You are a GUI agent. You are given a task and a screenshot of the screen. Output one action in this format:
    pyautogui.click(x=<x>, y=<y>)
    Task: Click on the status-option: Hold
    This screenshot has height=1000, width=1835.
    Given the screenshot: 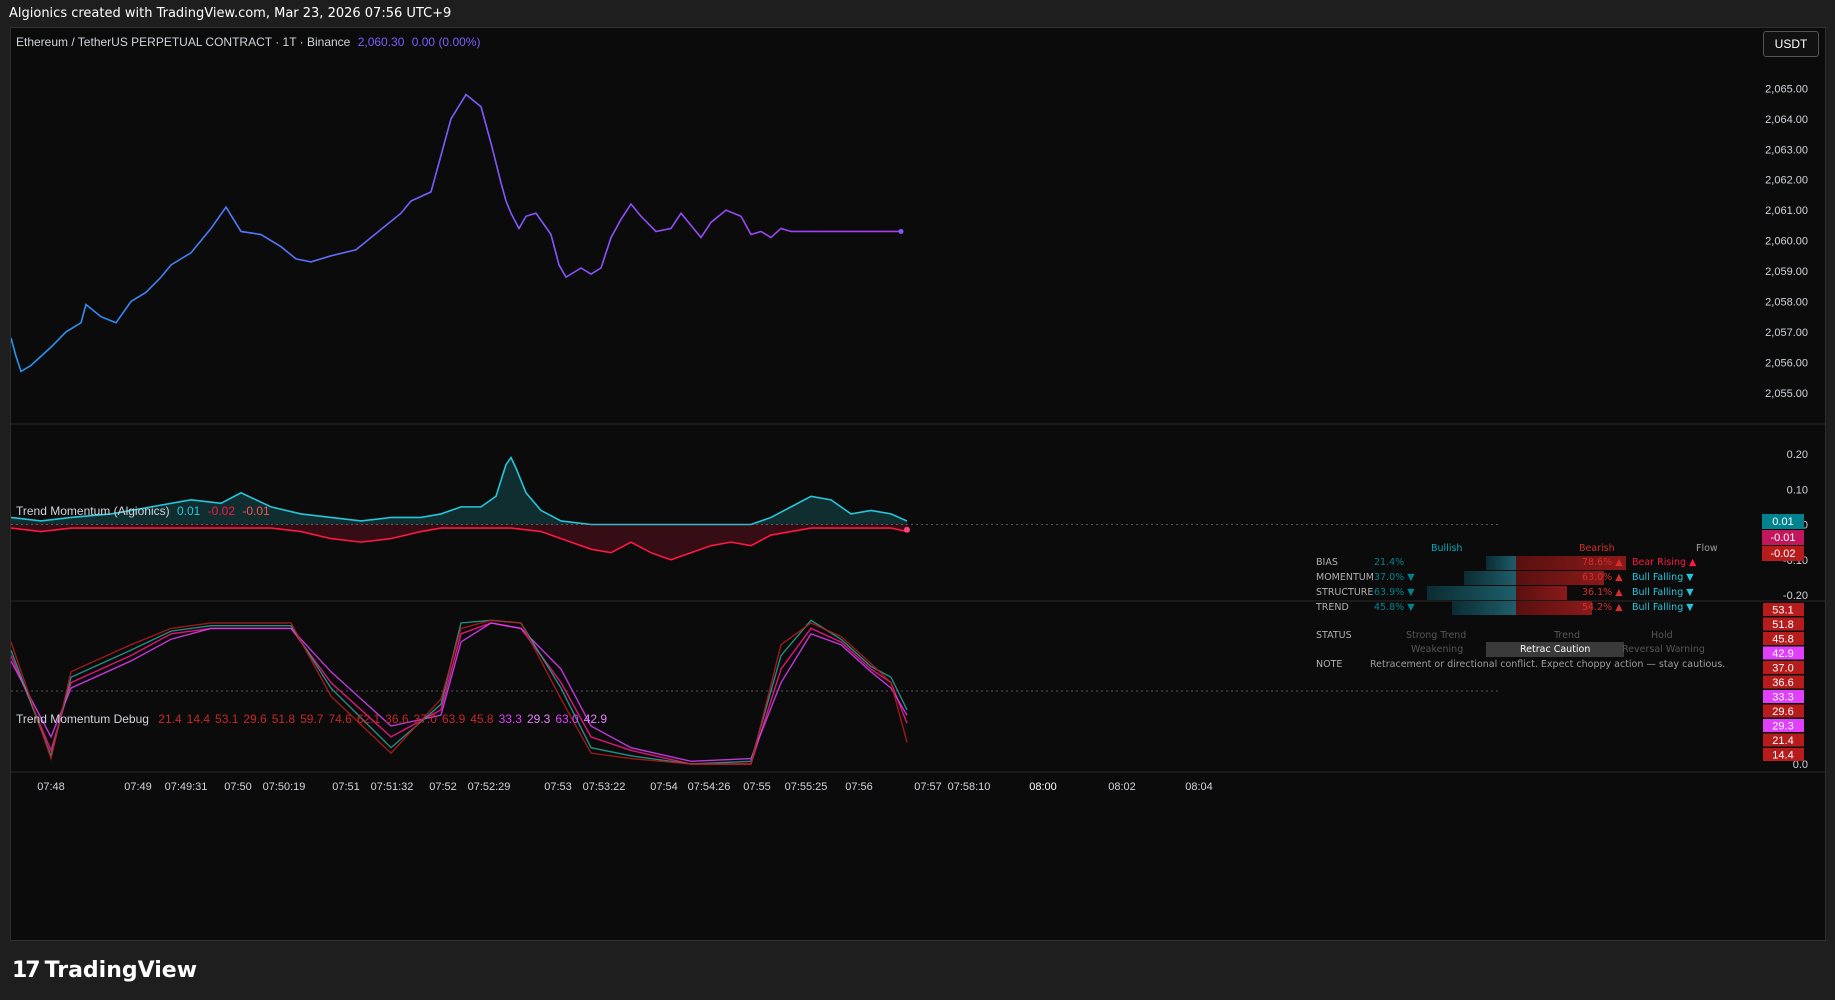 What is the action you would take?
    pyautogui.click(x=1662, y=635)
    